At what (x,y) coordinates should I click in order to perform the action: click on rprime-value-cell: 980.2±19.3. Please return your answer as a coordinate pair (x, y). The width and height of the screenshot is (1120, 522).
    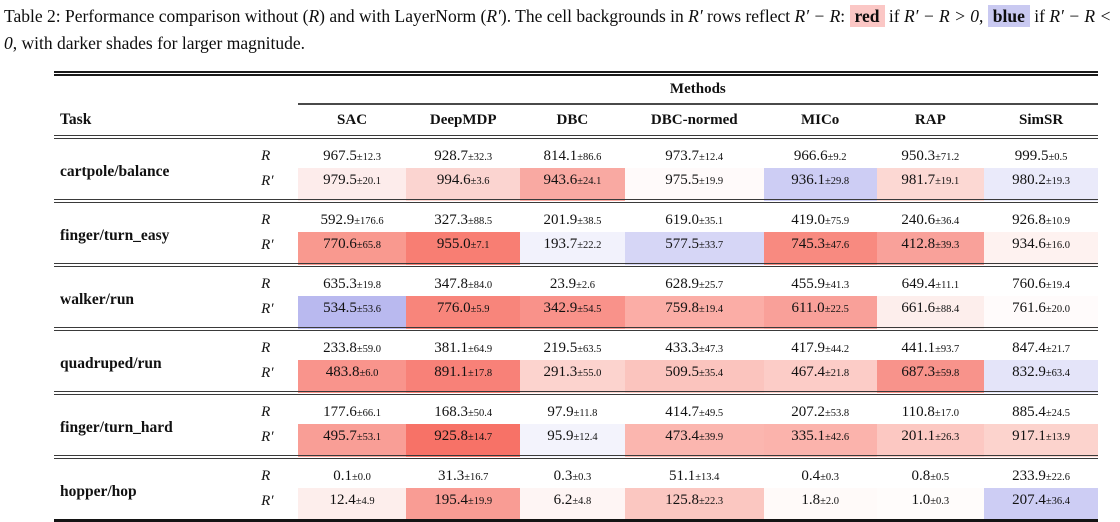
    Looking at the image, I should click on (1041, 185).